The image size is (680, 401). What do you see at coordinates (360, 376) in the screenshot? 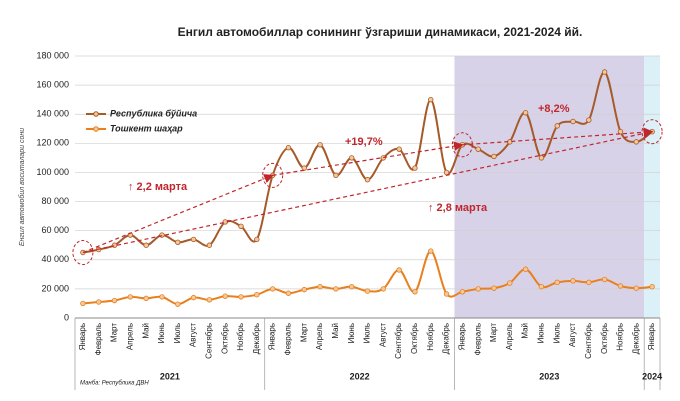
I see `year-label: 2022` at bounding box center [360, 376].